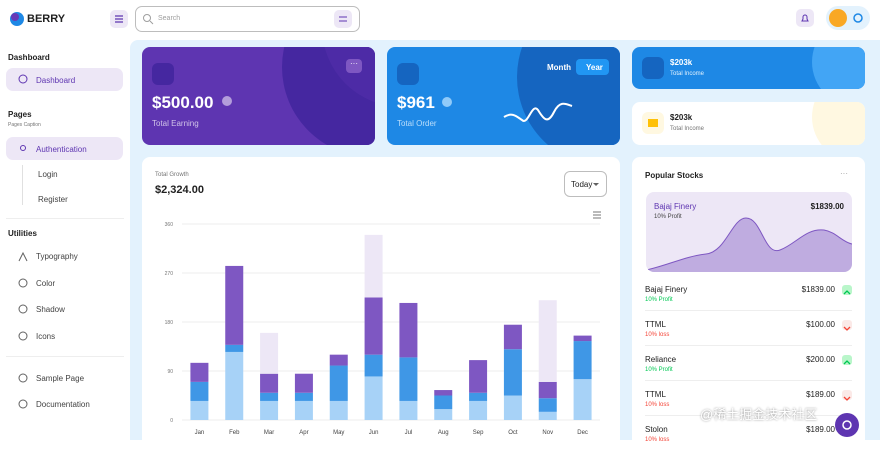 This screenshot has width=880, height=453. Describe the element at coordinates (409, 433) in the screenshot. I see `x-tick-label: Jul` at that location.